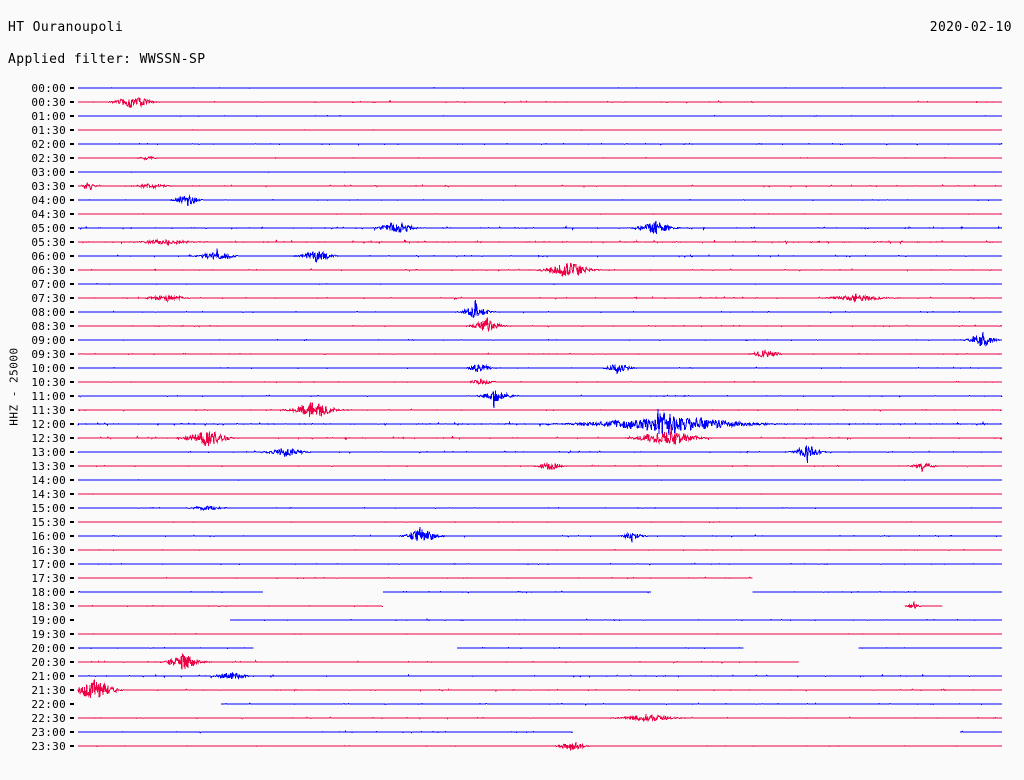 The height and width of the screenshot is (780, 1024). Describe the element at coordinates (48, 578) in the screenshot. I see `time-label: 17:30` at that location.